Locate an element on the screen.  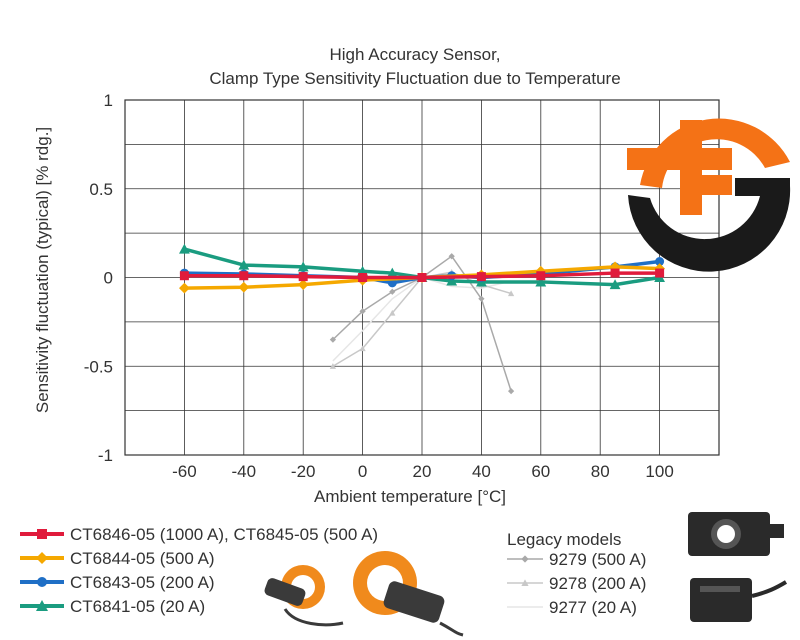
legend-entry: CT6841-05 (20 A) is located at coordinates (112, 606).